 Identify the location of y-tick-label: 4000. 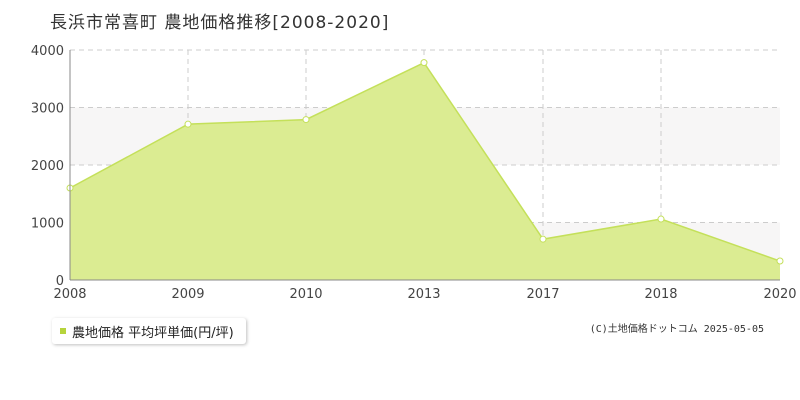
(47, 51).